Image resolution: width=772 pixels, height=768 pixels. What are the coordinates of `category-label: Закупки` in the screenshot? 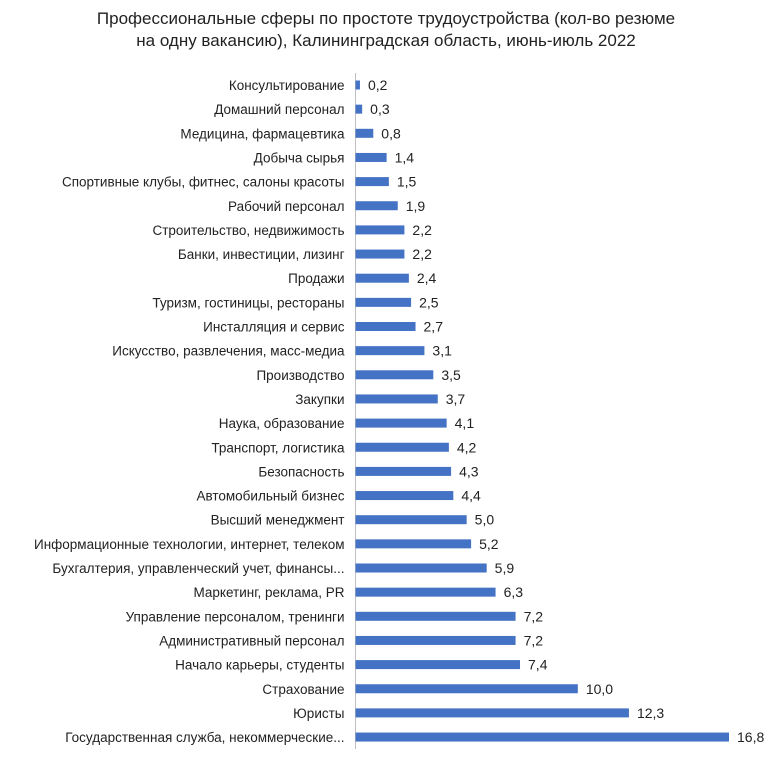 It's located at (319, 399).